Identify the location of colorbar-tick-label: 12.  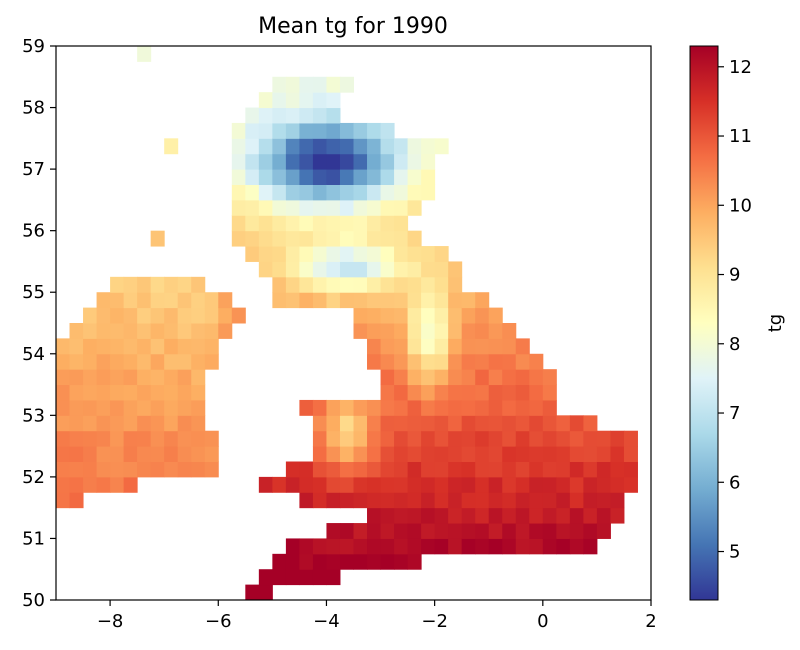
(740, 67).